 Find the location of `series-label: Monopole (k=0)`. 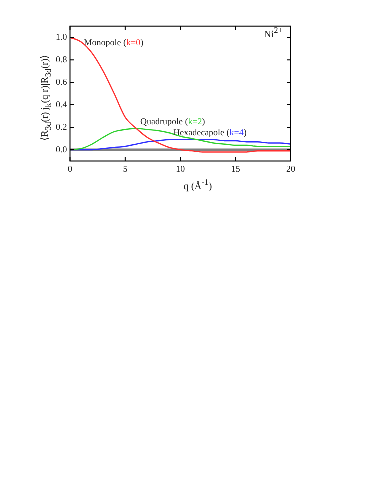

series-label: Monopole (k=0) is located at coordinates (114, 42).